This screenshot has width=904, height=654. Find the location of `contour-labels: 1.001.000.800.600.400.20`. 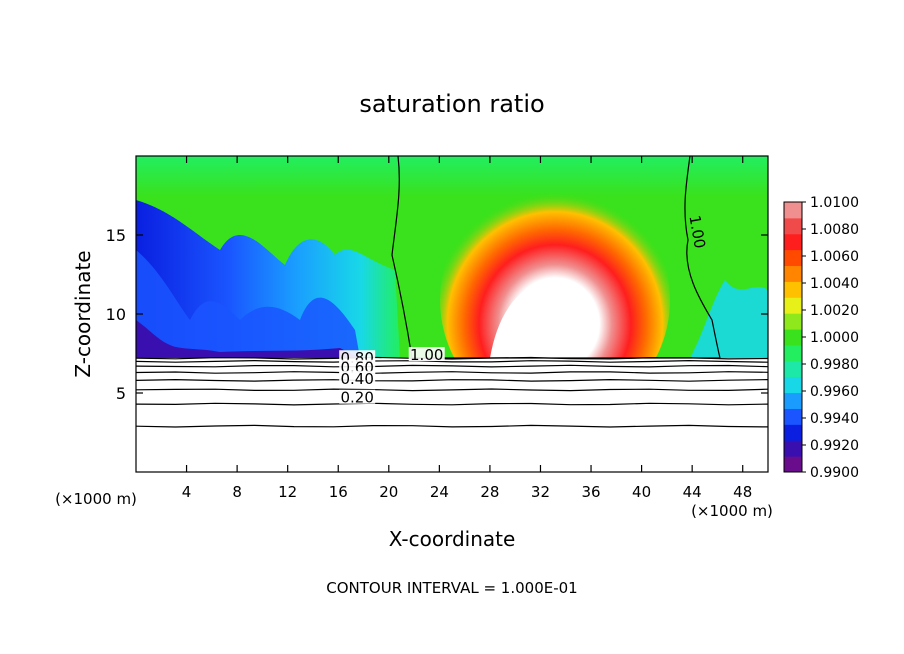

contour-labels: 1.001.000.800.600.400.20 is located at coordinates (524, 310).